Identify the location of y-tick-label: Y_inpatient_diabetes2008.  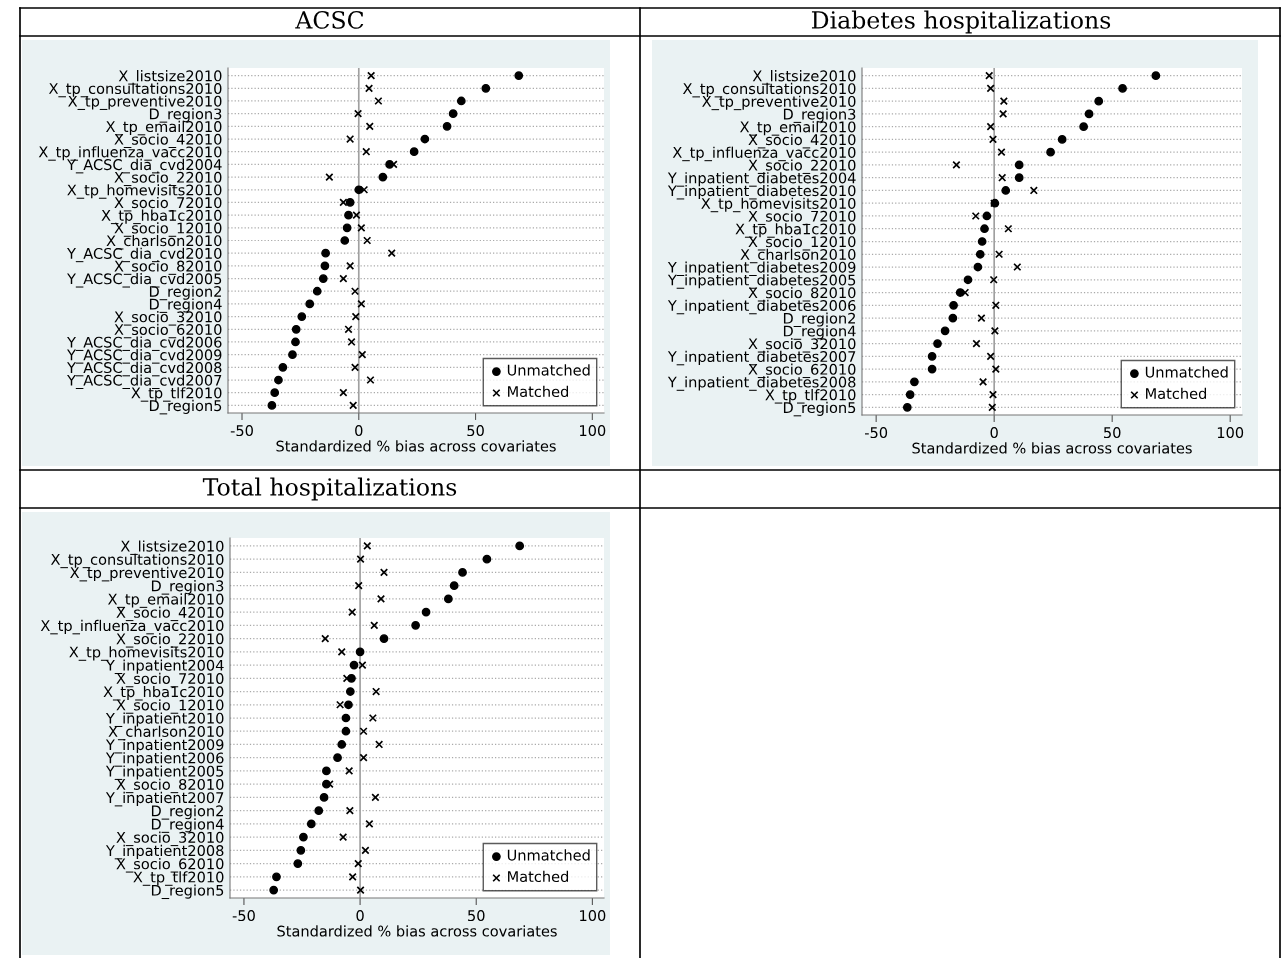
(761, 383).